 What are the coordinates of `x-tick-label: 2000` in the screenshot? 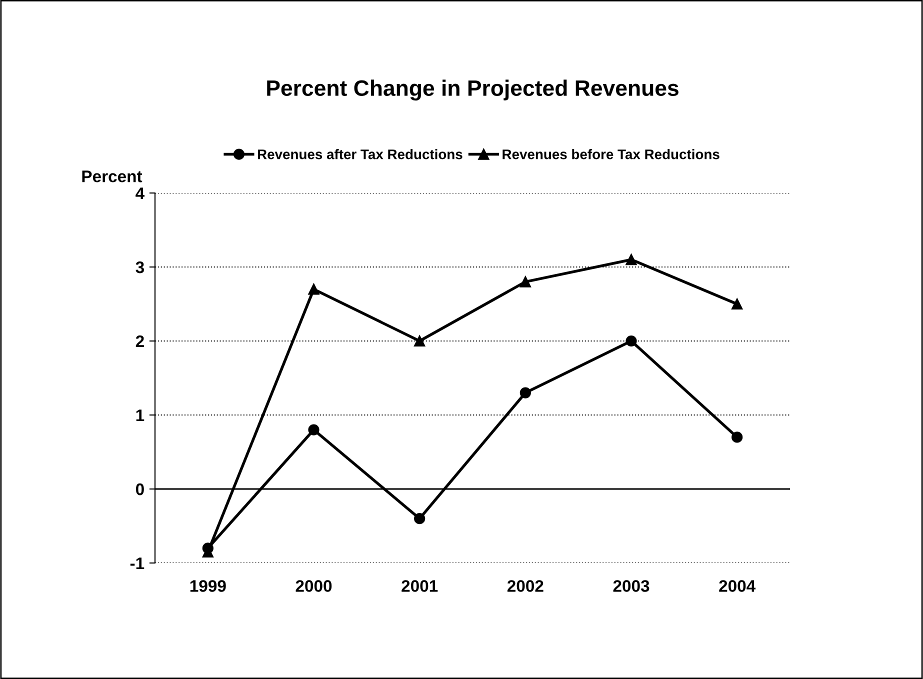 It's located at (314, 586).